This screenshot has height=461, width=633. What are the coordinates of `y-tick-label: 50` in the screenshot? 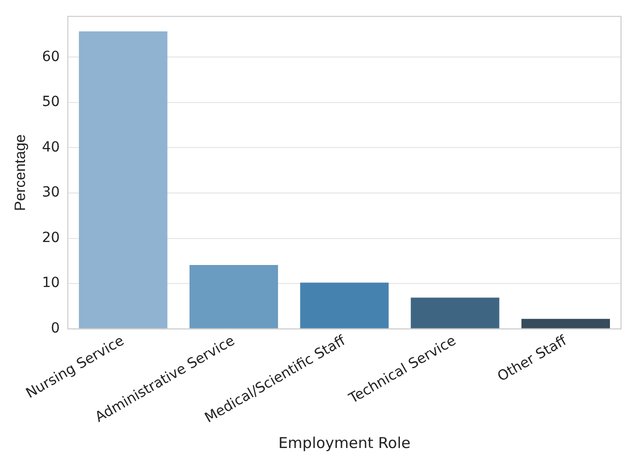 It's located at (51, 102).